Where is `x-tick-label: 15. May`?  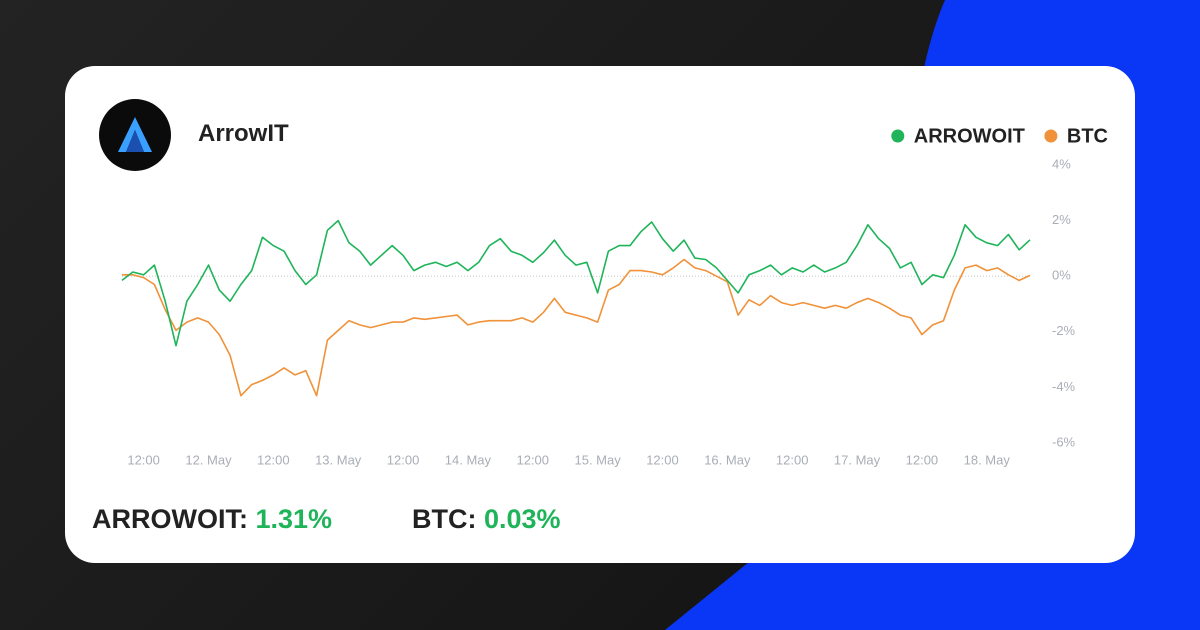 x-tick-label: 15. May is located at coordinates (597, 459).